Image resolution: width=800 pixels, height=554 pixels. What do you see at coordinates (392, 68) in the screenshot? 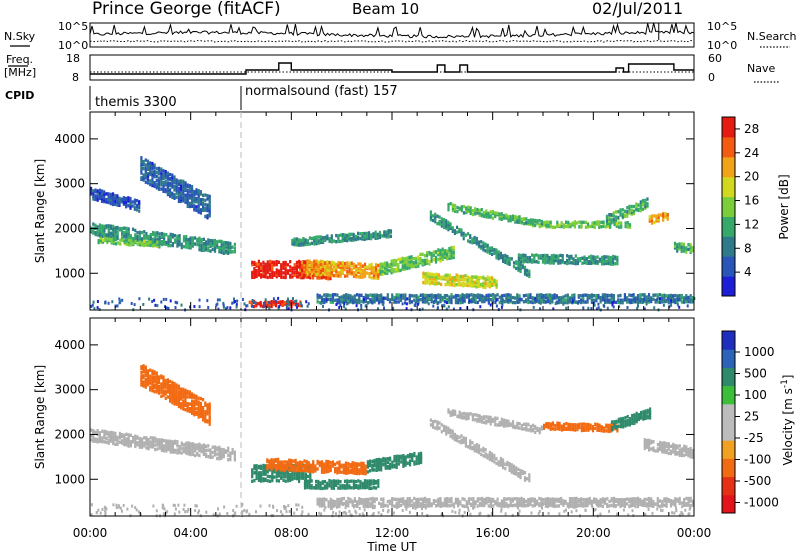
I see `freq-series` at bounding box center [392, 68].